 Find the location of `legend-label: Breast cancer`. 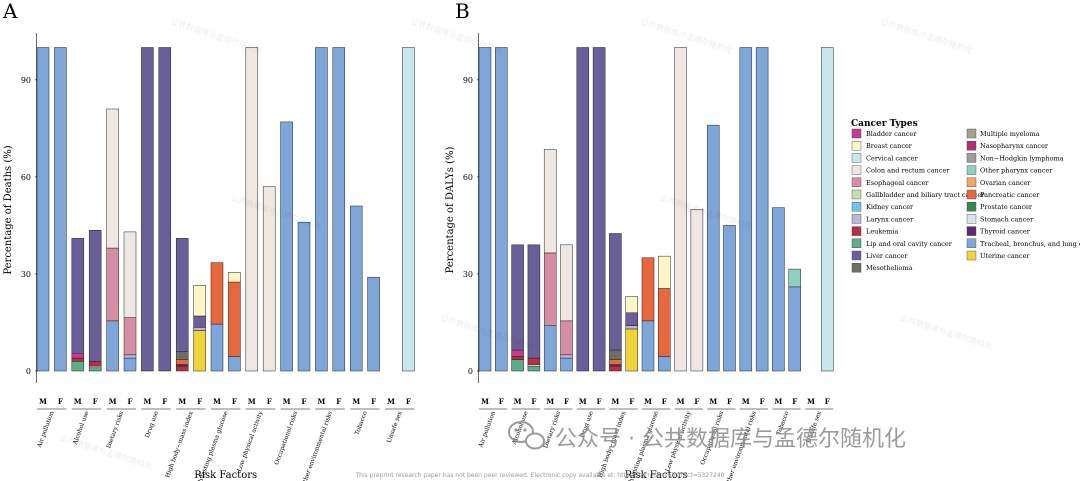

legend-label: Breast cancer is located at coordinates (889, 146).